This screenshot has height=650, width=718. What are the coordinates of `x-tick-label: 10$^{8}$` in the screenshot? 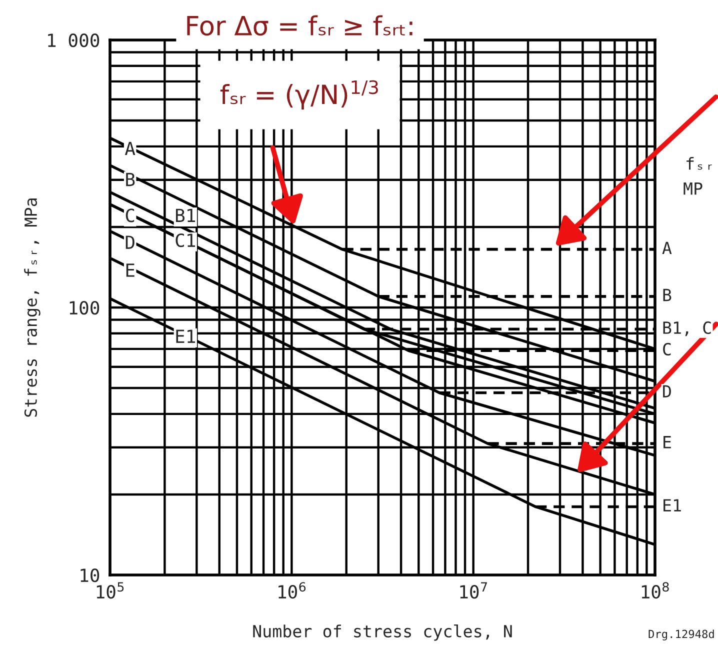 It's located at (655, 590).